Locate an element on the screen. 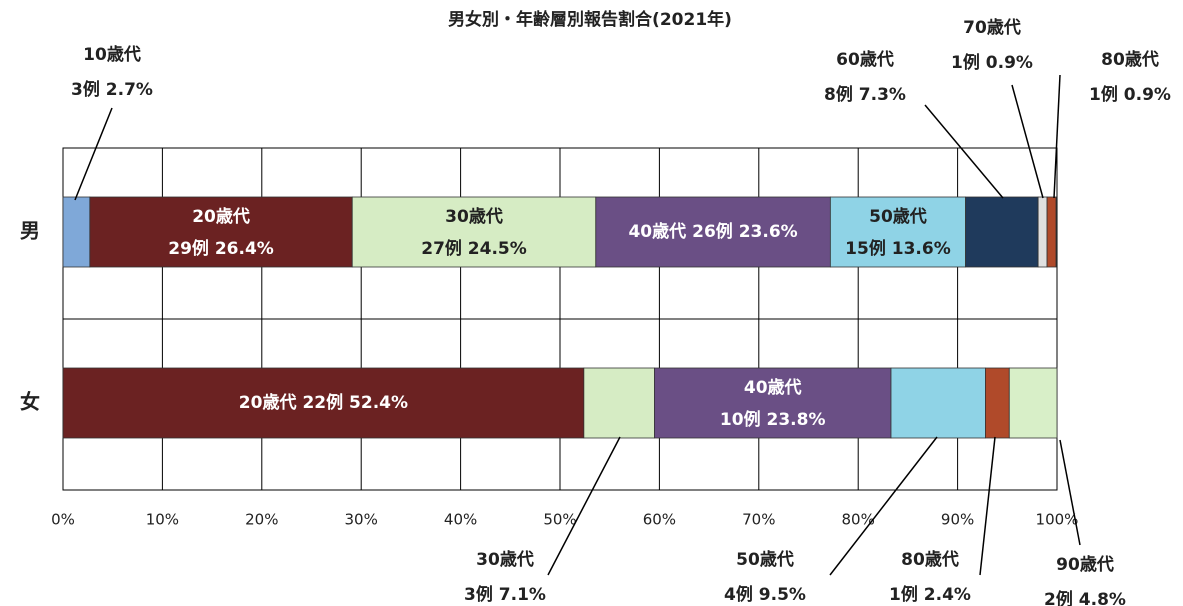 This screenshot has width=1183, height=606. data-label-value: 26例 23.6% is located at coordinates (745, 231).